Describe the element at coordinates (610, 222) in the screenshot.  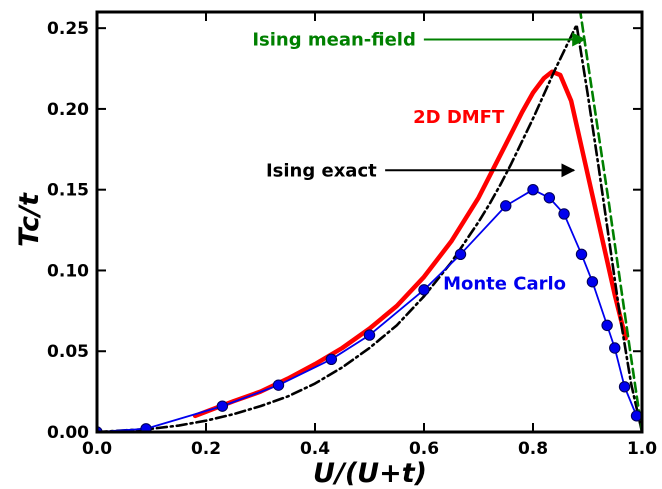
I see `series-ising-mean-field-line` at that location.